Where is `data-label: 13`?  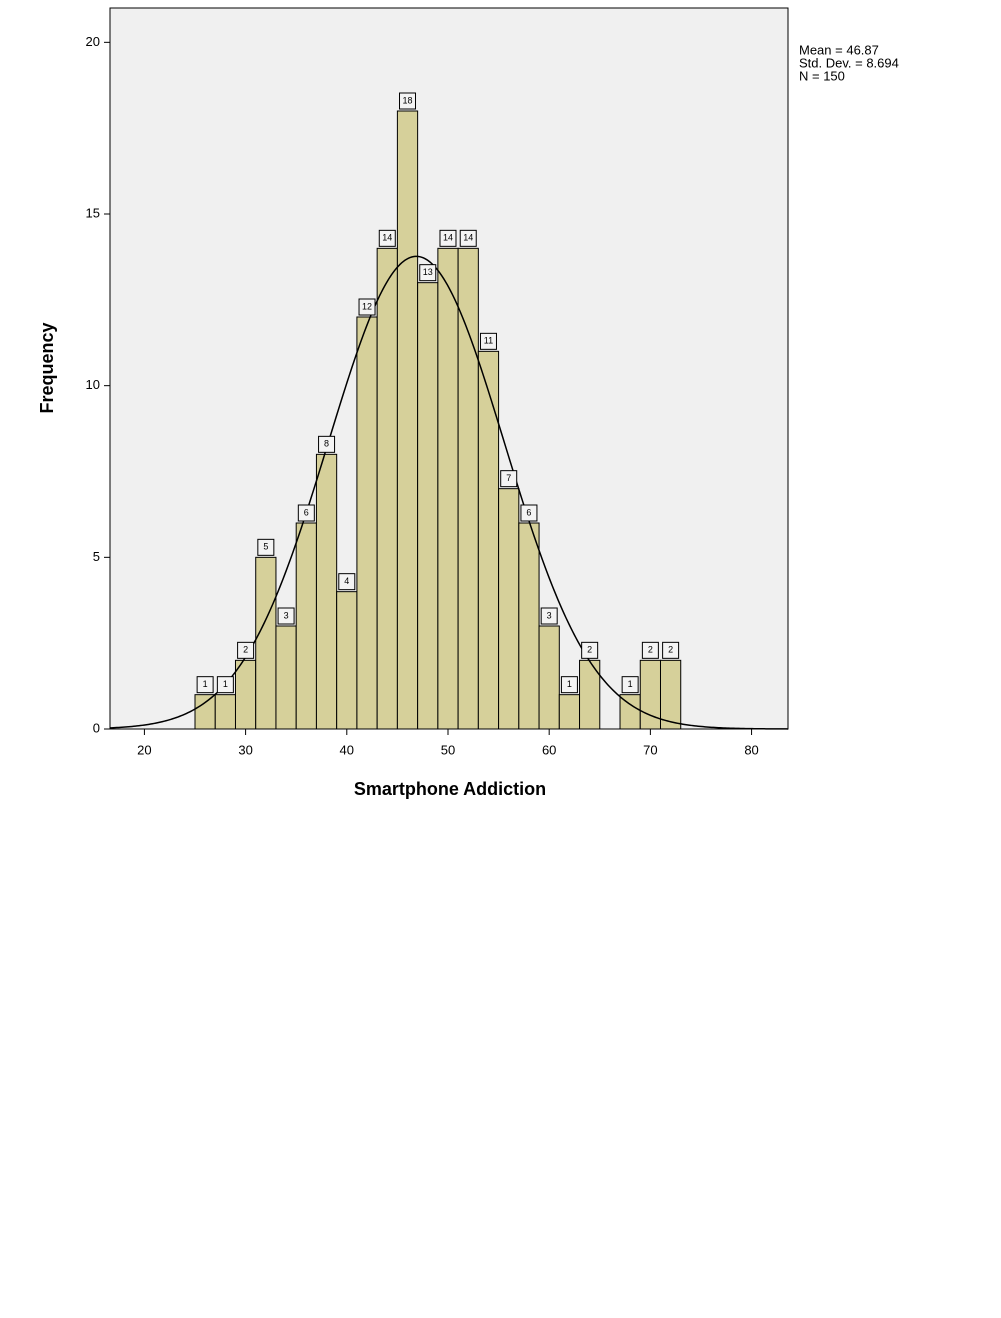
data-label: 13 is located at coordinates (428, 272).